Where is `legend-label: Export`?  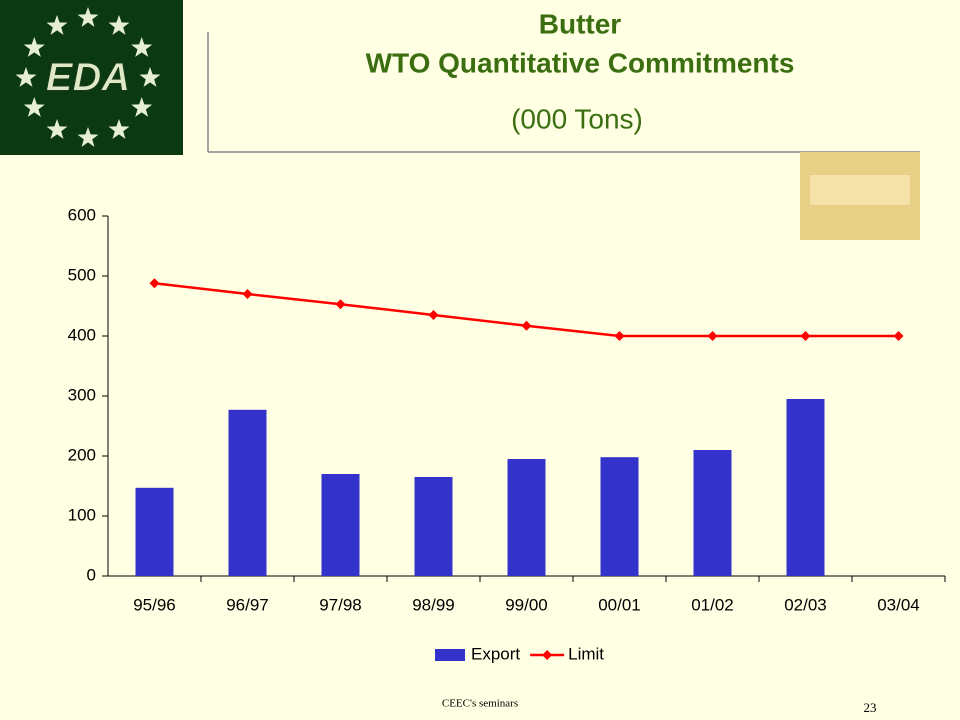 legend-label: Export is located at coordinates (495, 653).